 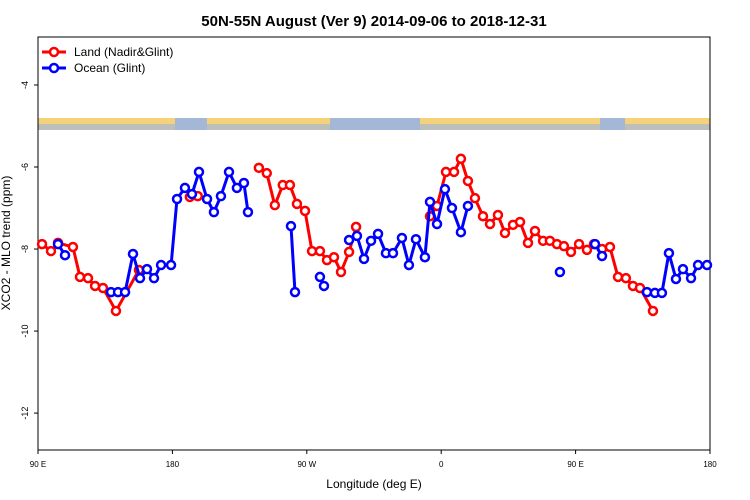 I want to click on y-tick-label: -6, so click(x=25, y=167).